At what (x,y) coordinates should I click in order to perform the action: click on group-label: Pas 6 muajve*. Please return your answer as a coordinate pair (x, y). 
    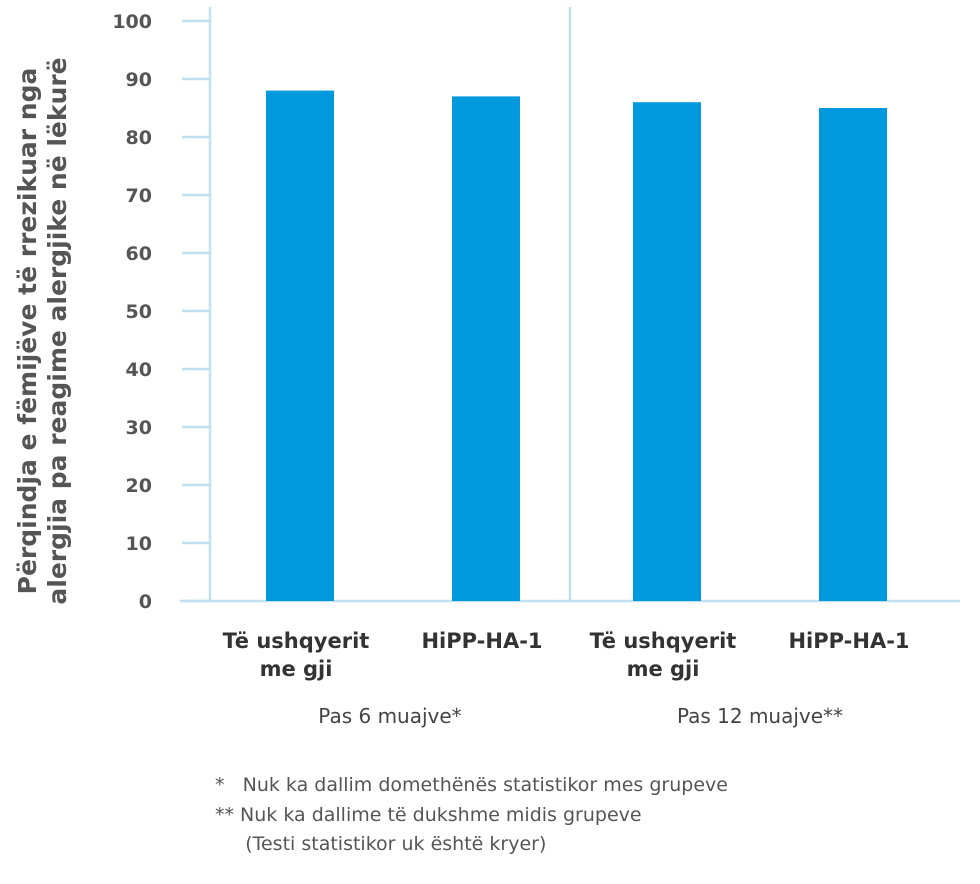
    Looking at the image, I should click on (389, 716).